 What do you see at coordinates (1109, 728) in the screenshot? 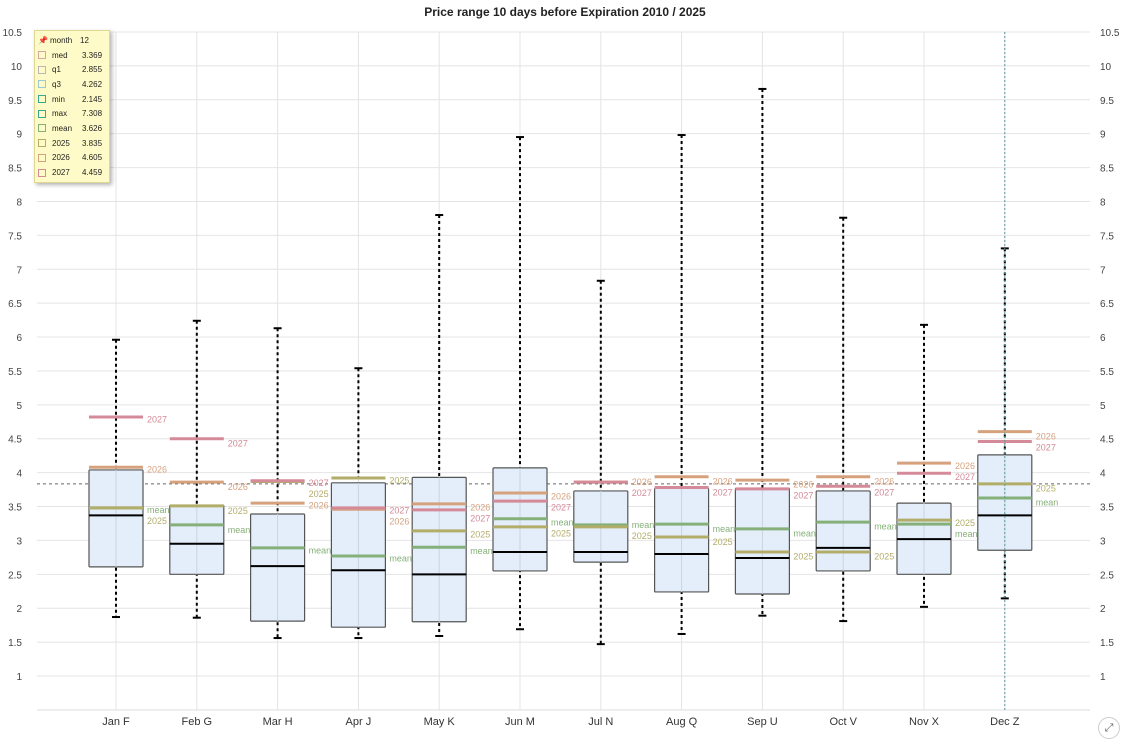
I see `expand-icon: ⤢` at bounding box center [1109, 728].